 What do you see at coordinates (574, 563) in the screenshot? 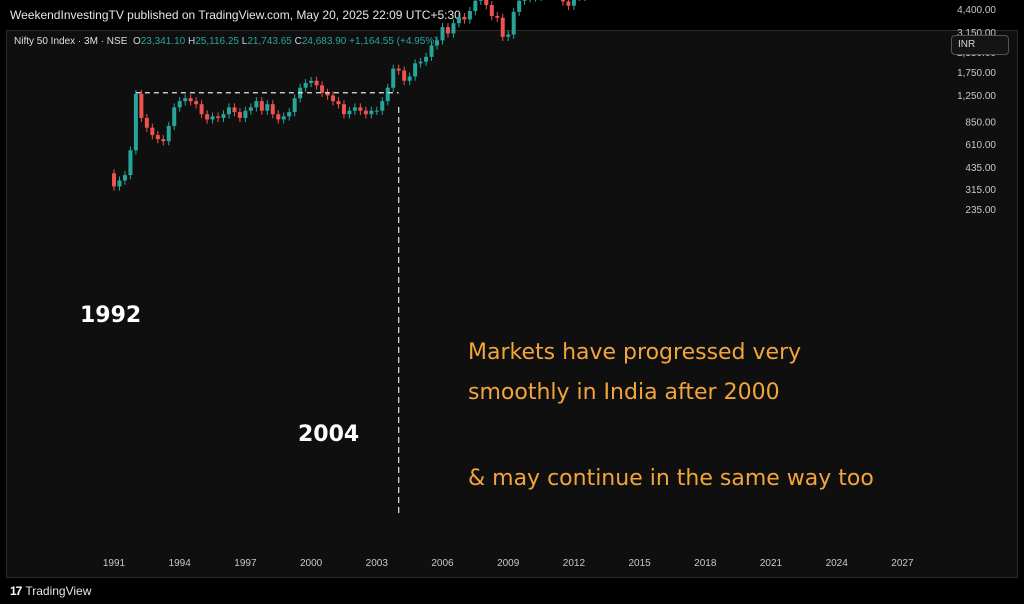
I see `x-tick-label: 2012` at bounding box center [574, 563].